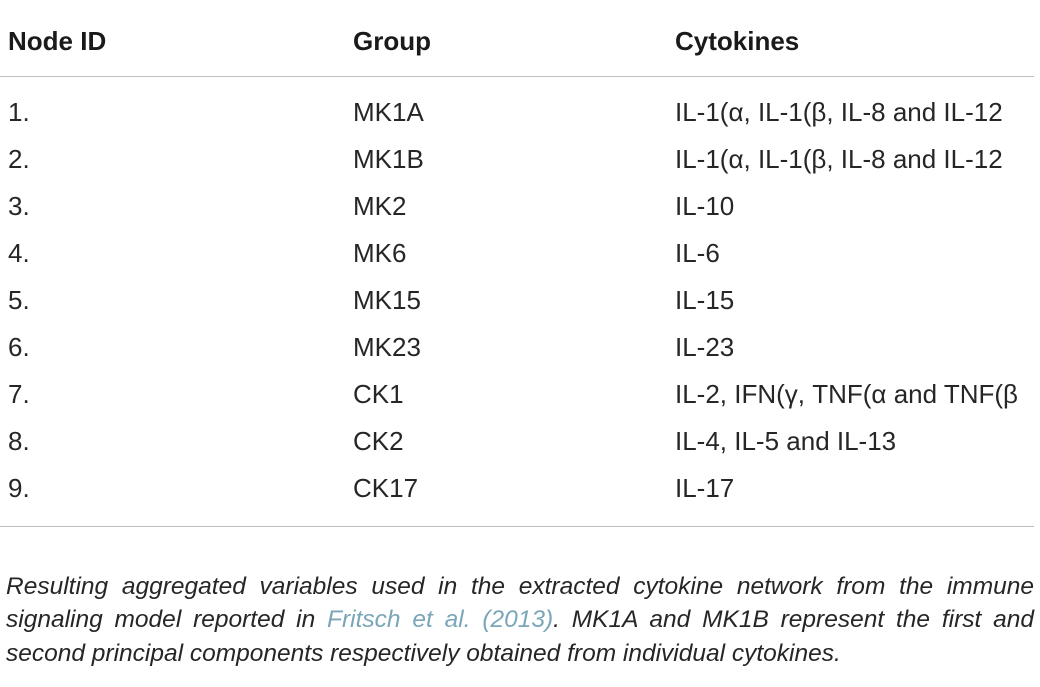  I want to click on header-cytokines: Cytokines, so click(737, 41).